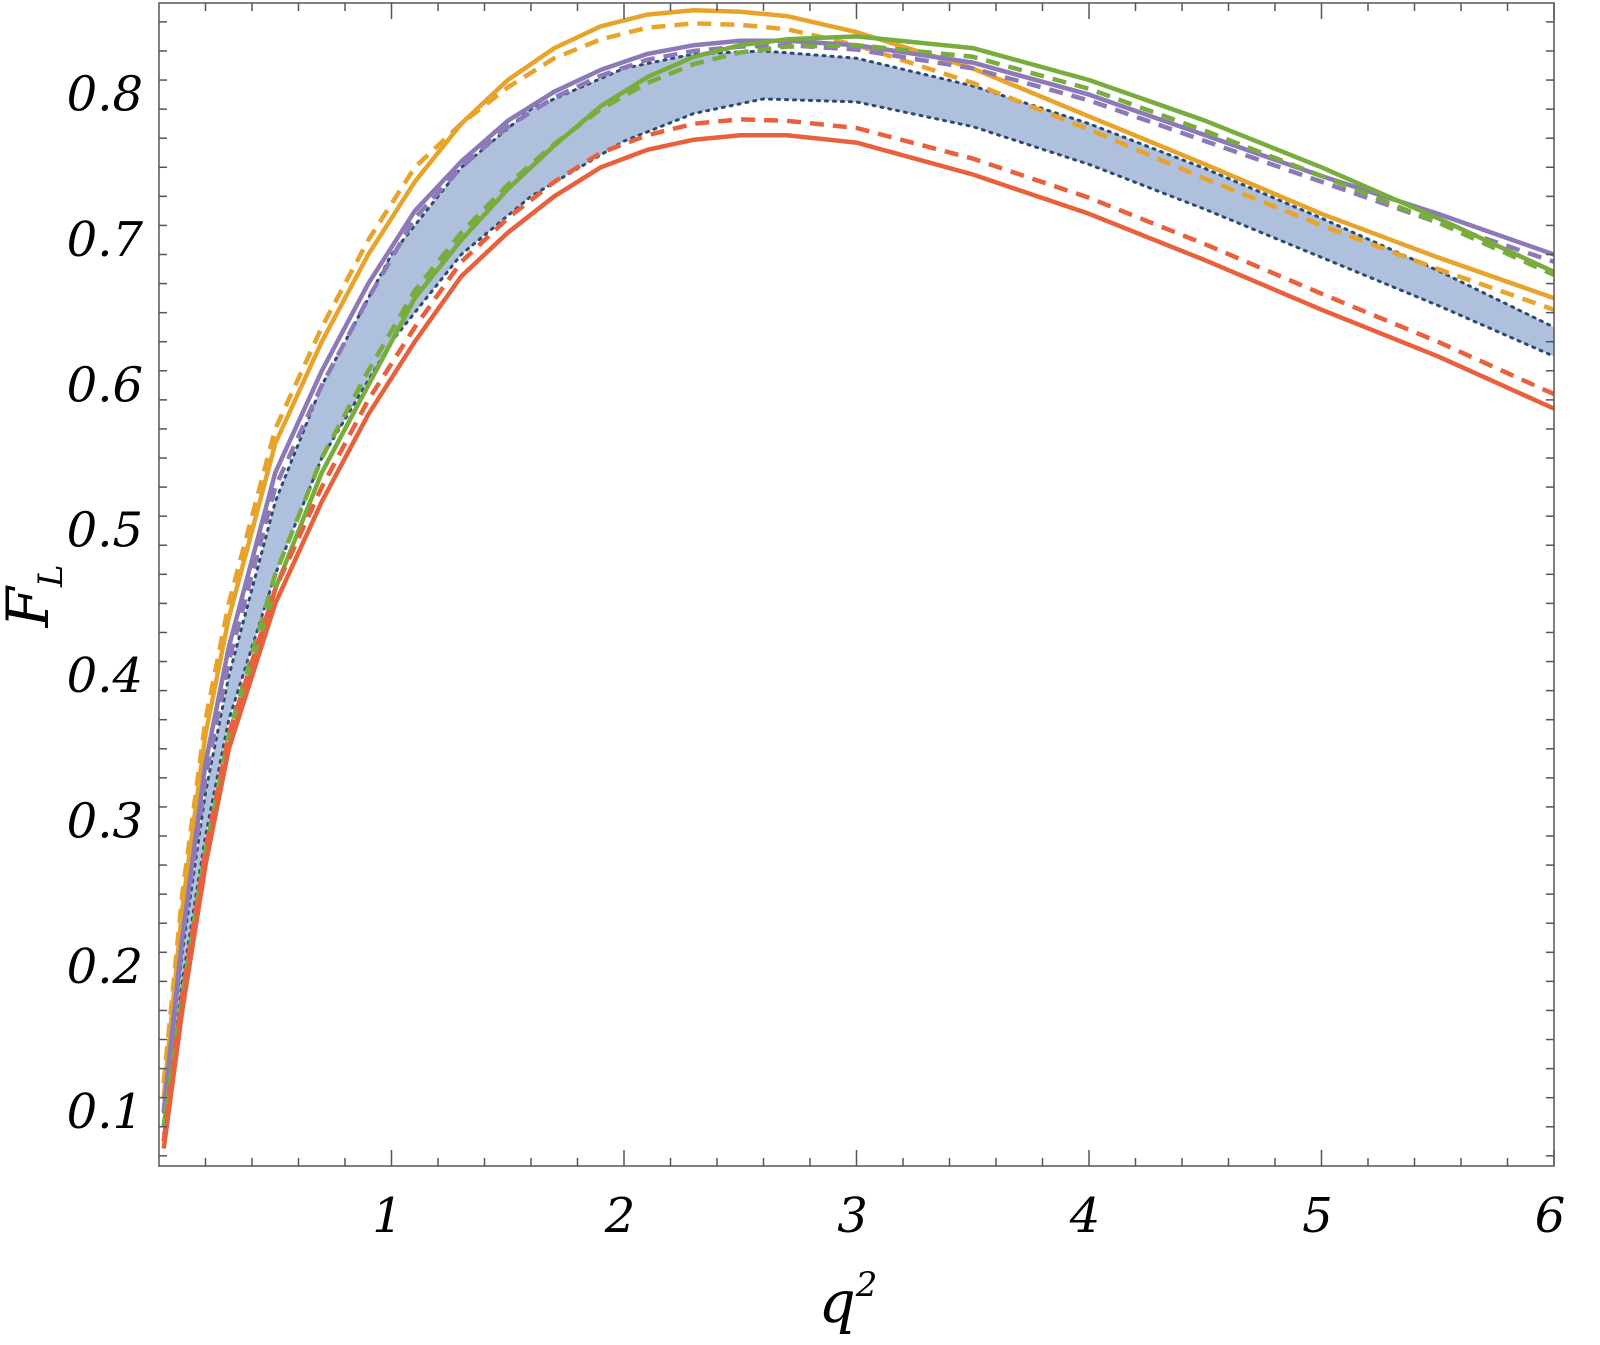 The height and width of the screenshot is (1345, 1600). I want to click on y-tick-label: 0.1, so click(105, 1112).